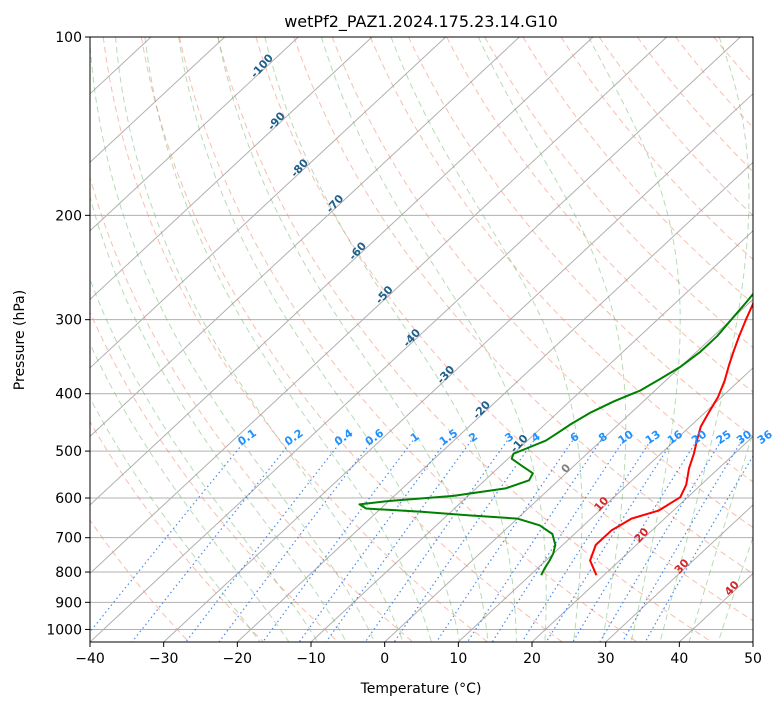 This screenshot has width=775, height=708. I want to click on y-tick-label: 800, so click(68, 573).